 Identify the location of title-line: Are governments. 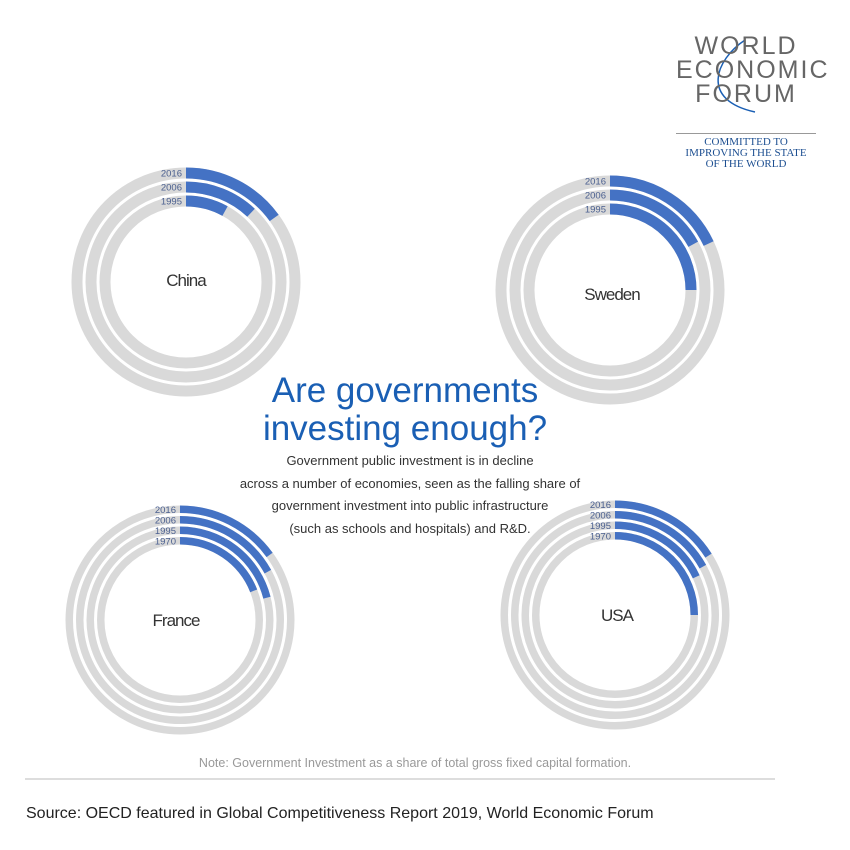
(405, 390).